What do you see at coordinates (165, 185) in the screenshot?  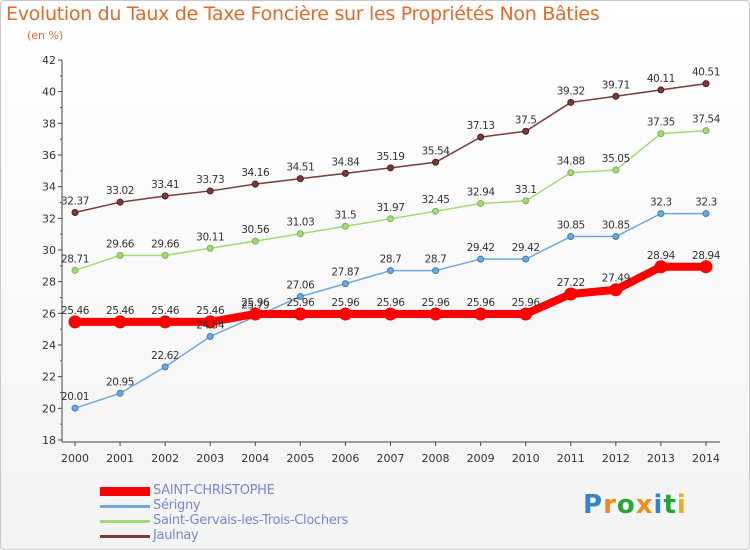 I see `data-label: 33.41` at bounding box center [165, 185].